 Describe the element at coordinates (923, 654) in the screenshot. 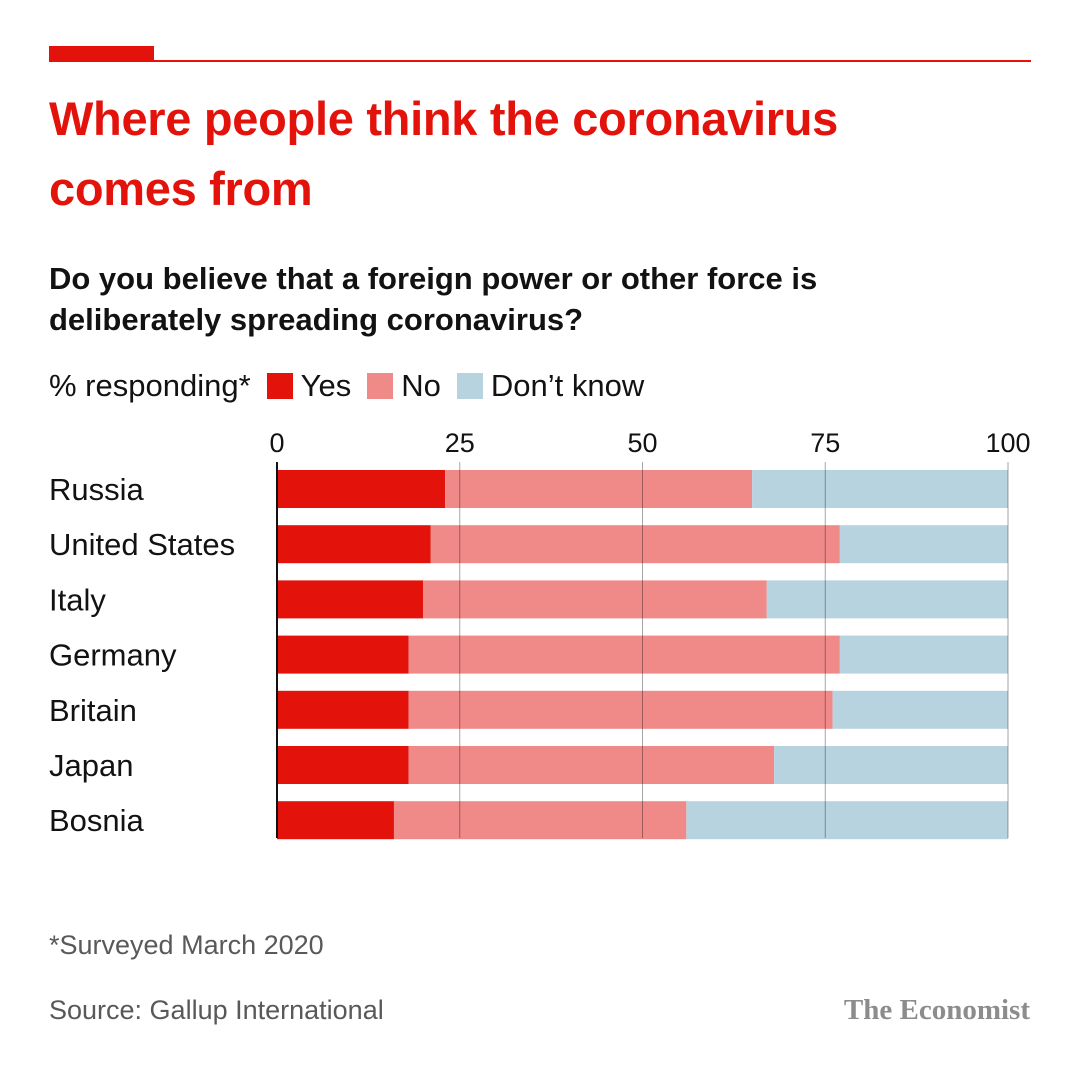

I see `bar-germany-don-t-know` at that location.